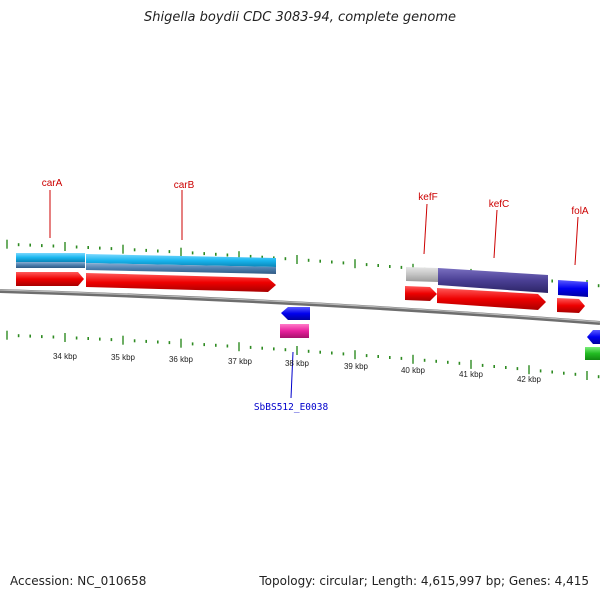 The image size is (600, 600). I want to click on tick-ruler-lower, so click(303, 355).